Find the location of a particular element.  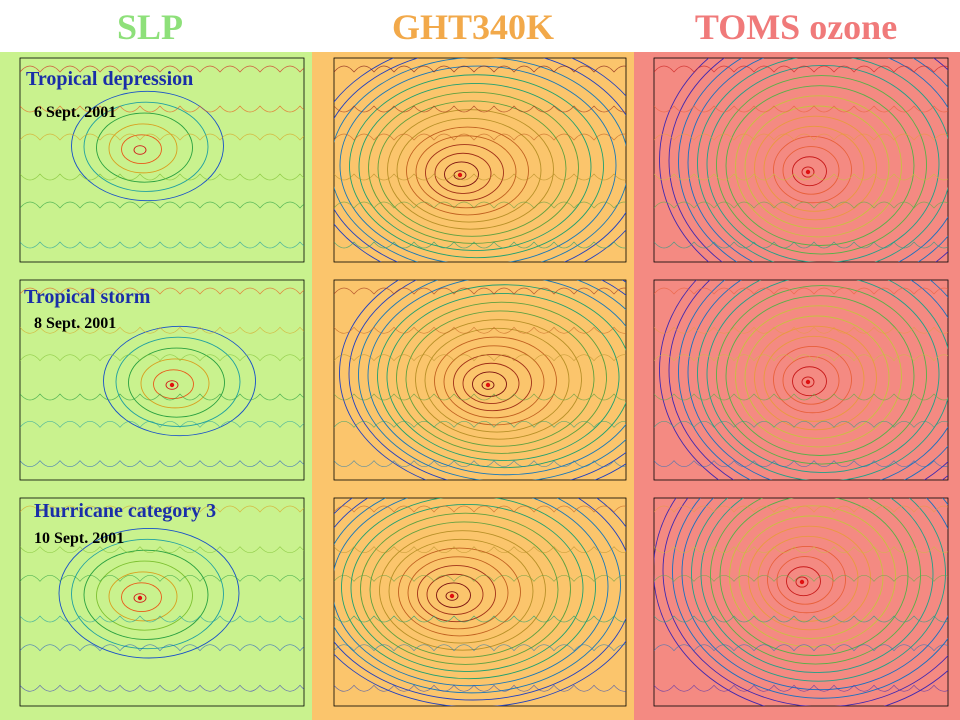

slp-map-panel-row1 is located at coordinates (156, 163).